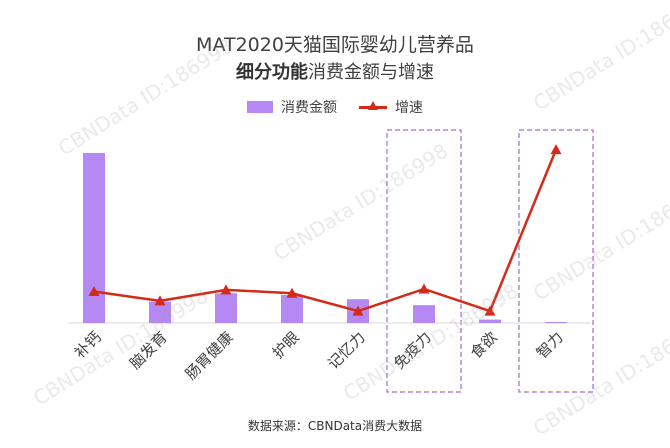  I want to click on x-tick-label: 护眼, so click(286, 345).